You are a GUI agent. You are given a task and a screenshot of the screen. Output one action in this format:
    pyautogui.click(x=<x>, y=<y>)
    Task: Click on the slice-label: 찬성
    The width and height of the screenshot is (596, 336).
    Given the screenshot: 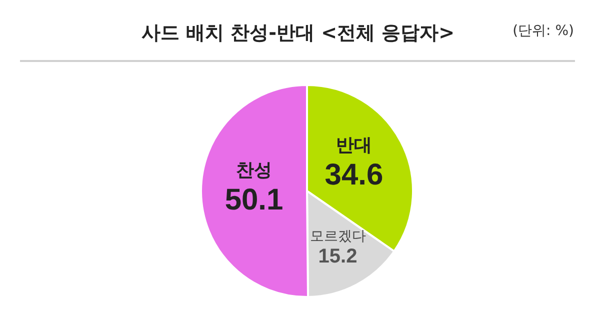 What is the action you would take?
    pyautogui.click(x=254, y=170)
    